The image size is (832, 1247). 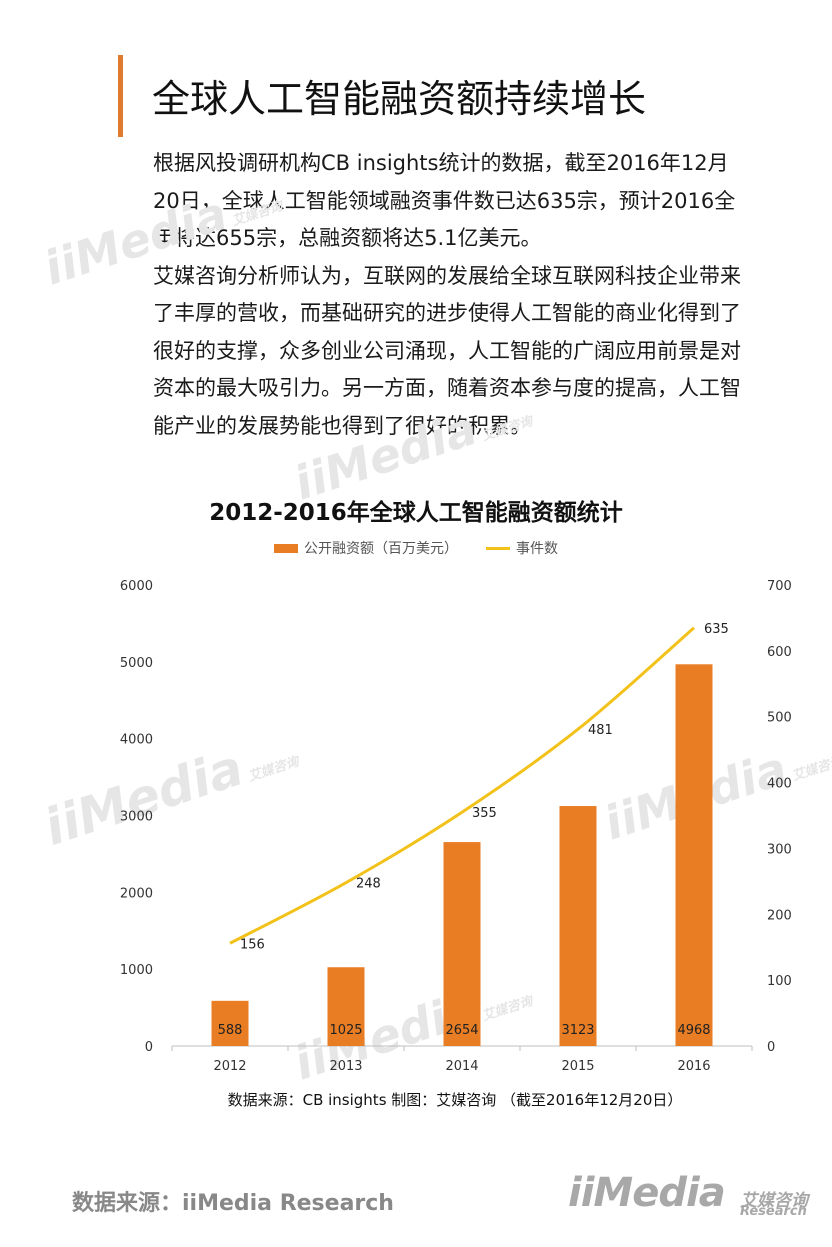 I want to click on line-value-label: 635, so click(x=716, y=629).